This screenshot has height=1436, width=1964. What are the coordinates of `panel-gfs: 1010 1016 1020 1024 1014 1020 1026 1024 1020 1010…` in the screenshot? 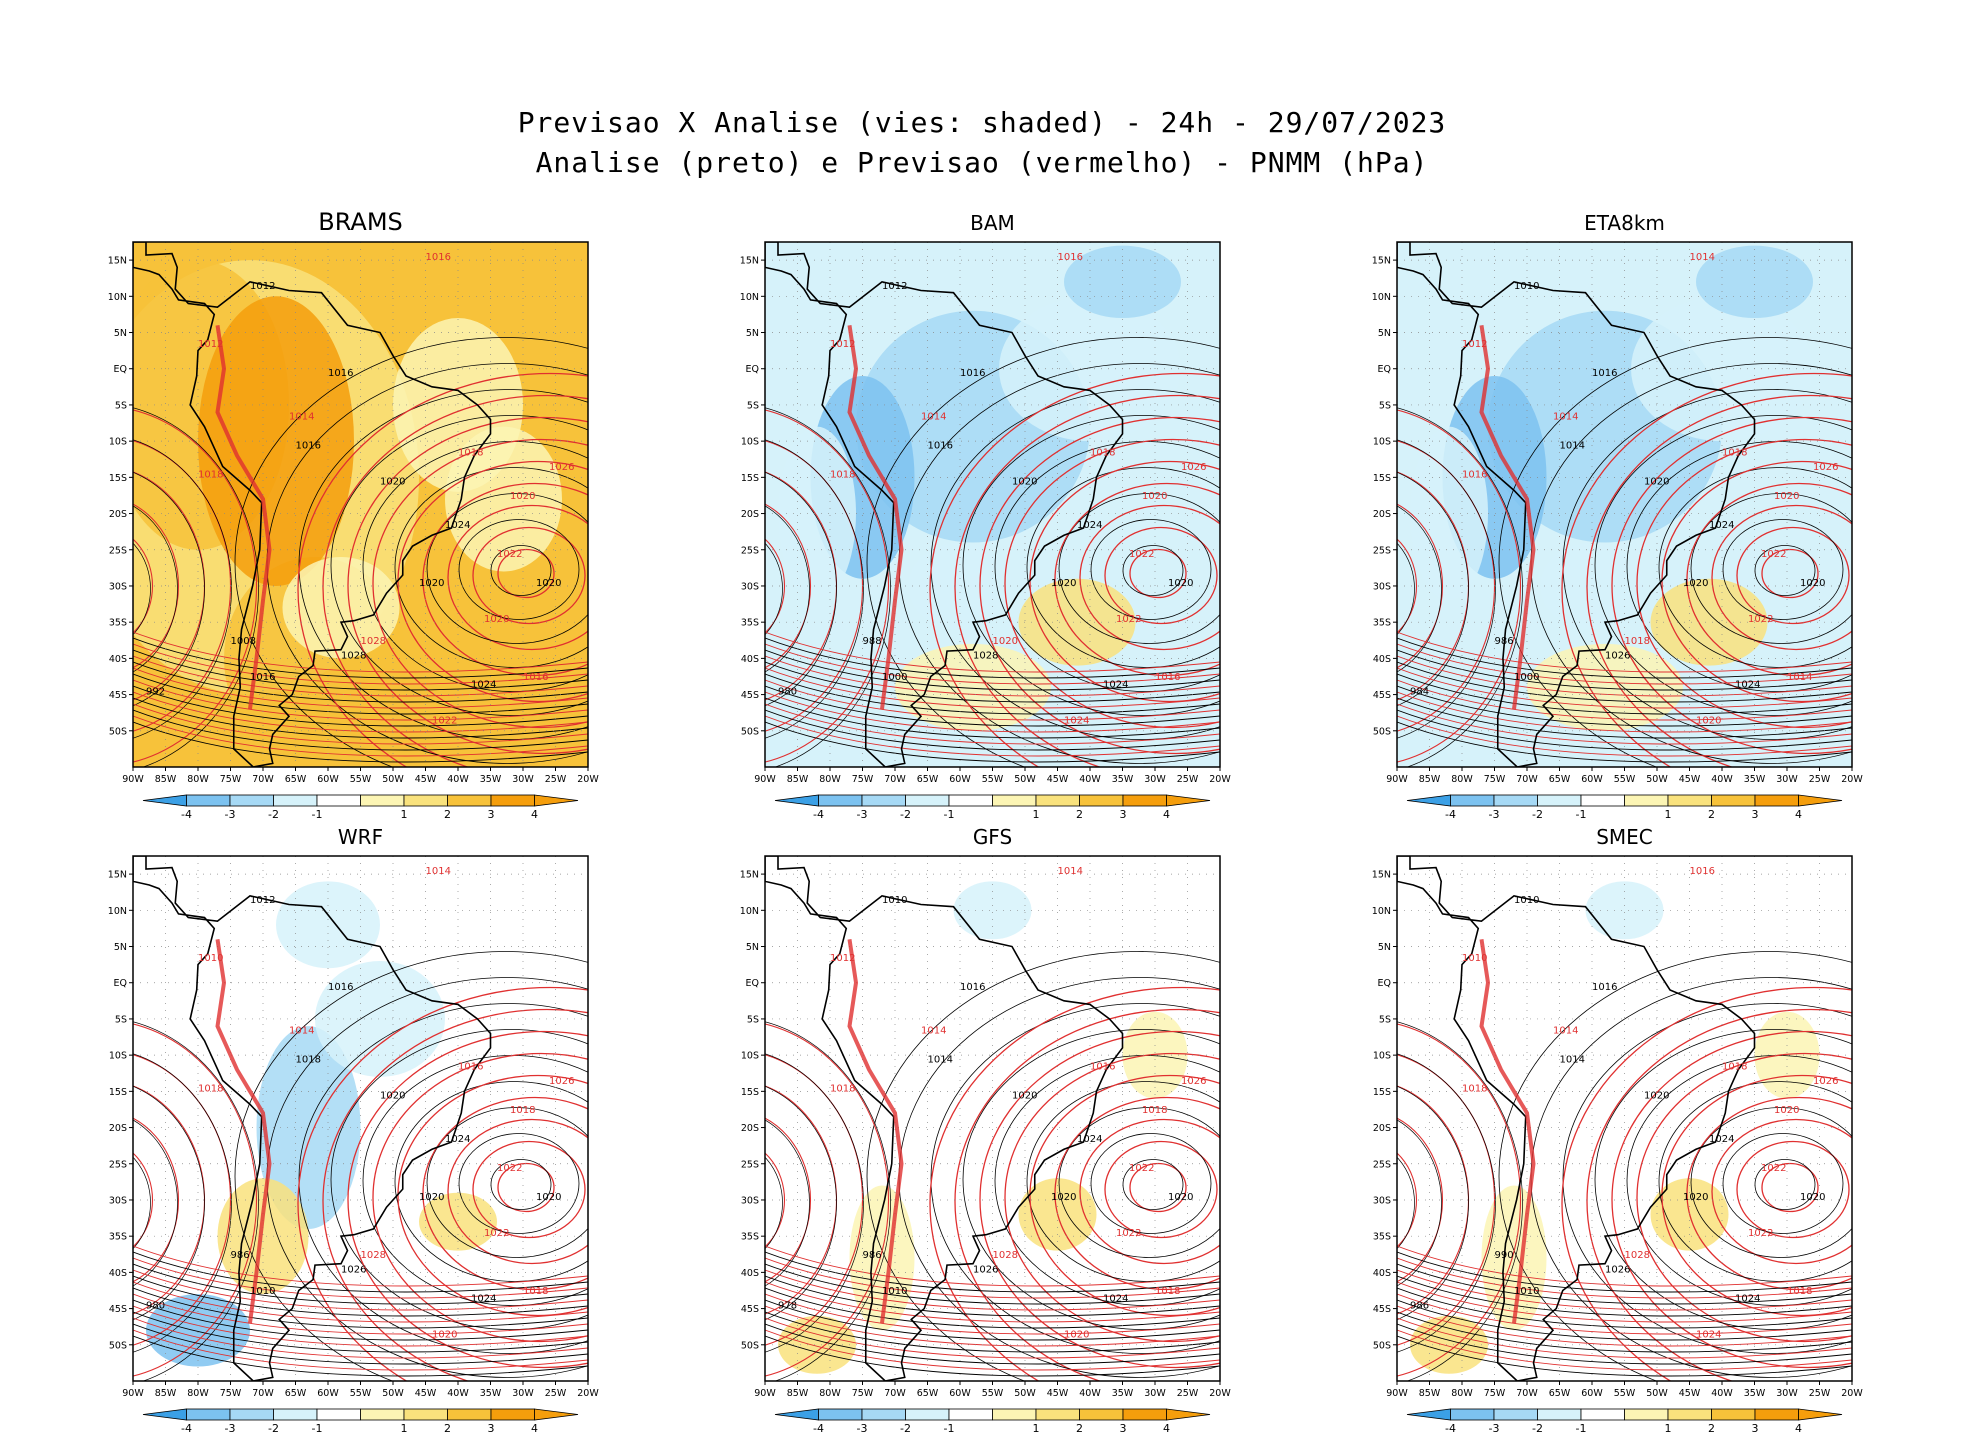 It's located at (986, 1130).